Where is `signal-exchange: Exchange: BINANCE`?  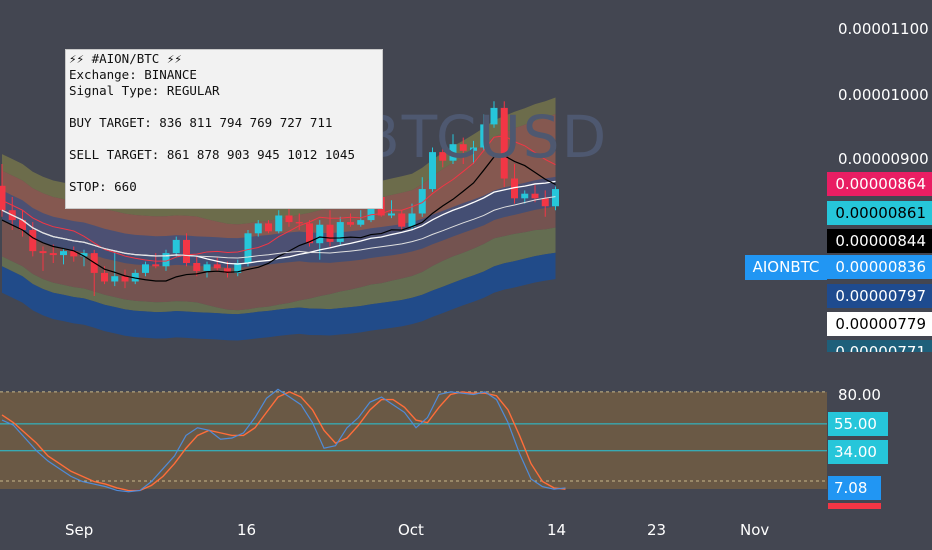 signal-exchange: Exchange: BINANCE is located at coordinates (133, 74).